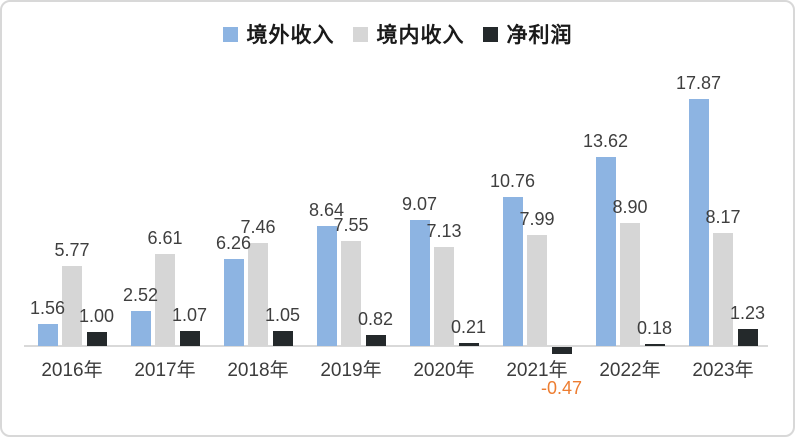  I want to click on value-label: 13.62, so click(605, 141).